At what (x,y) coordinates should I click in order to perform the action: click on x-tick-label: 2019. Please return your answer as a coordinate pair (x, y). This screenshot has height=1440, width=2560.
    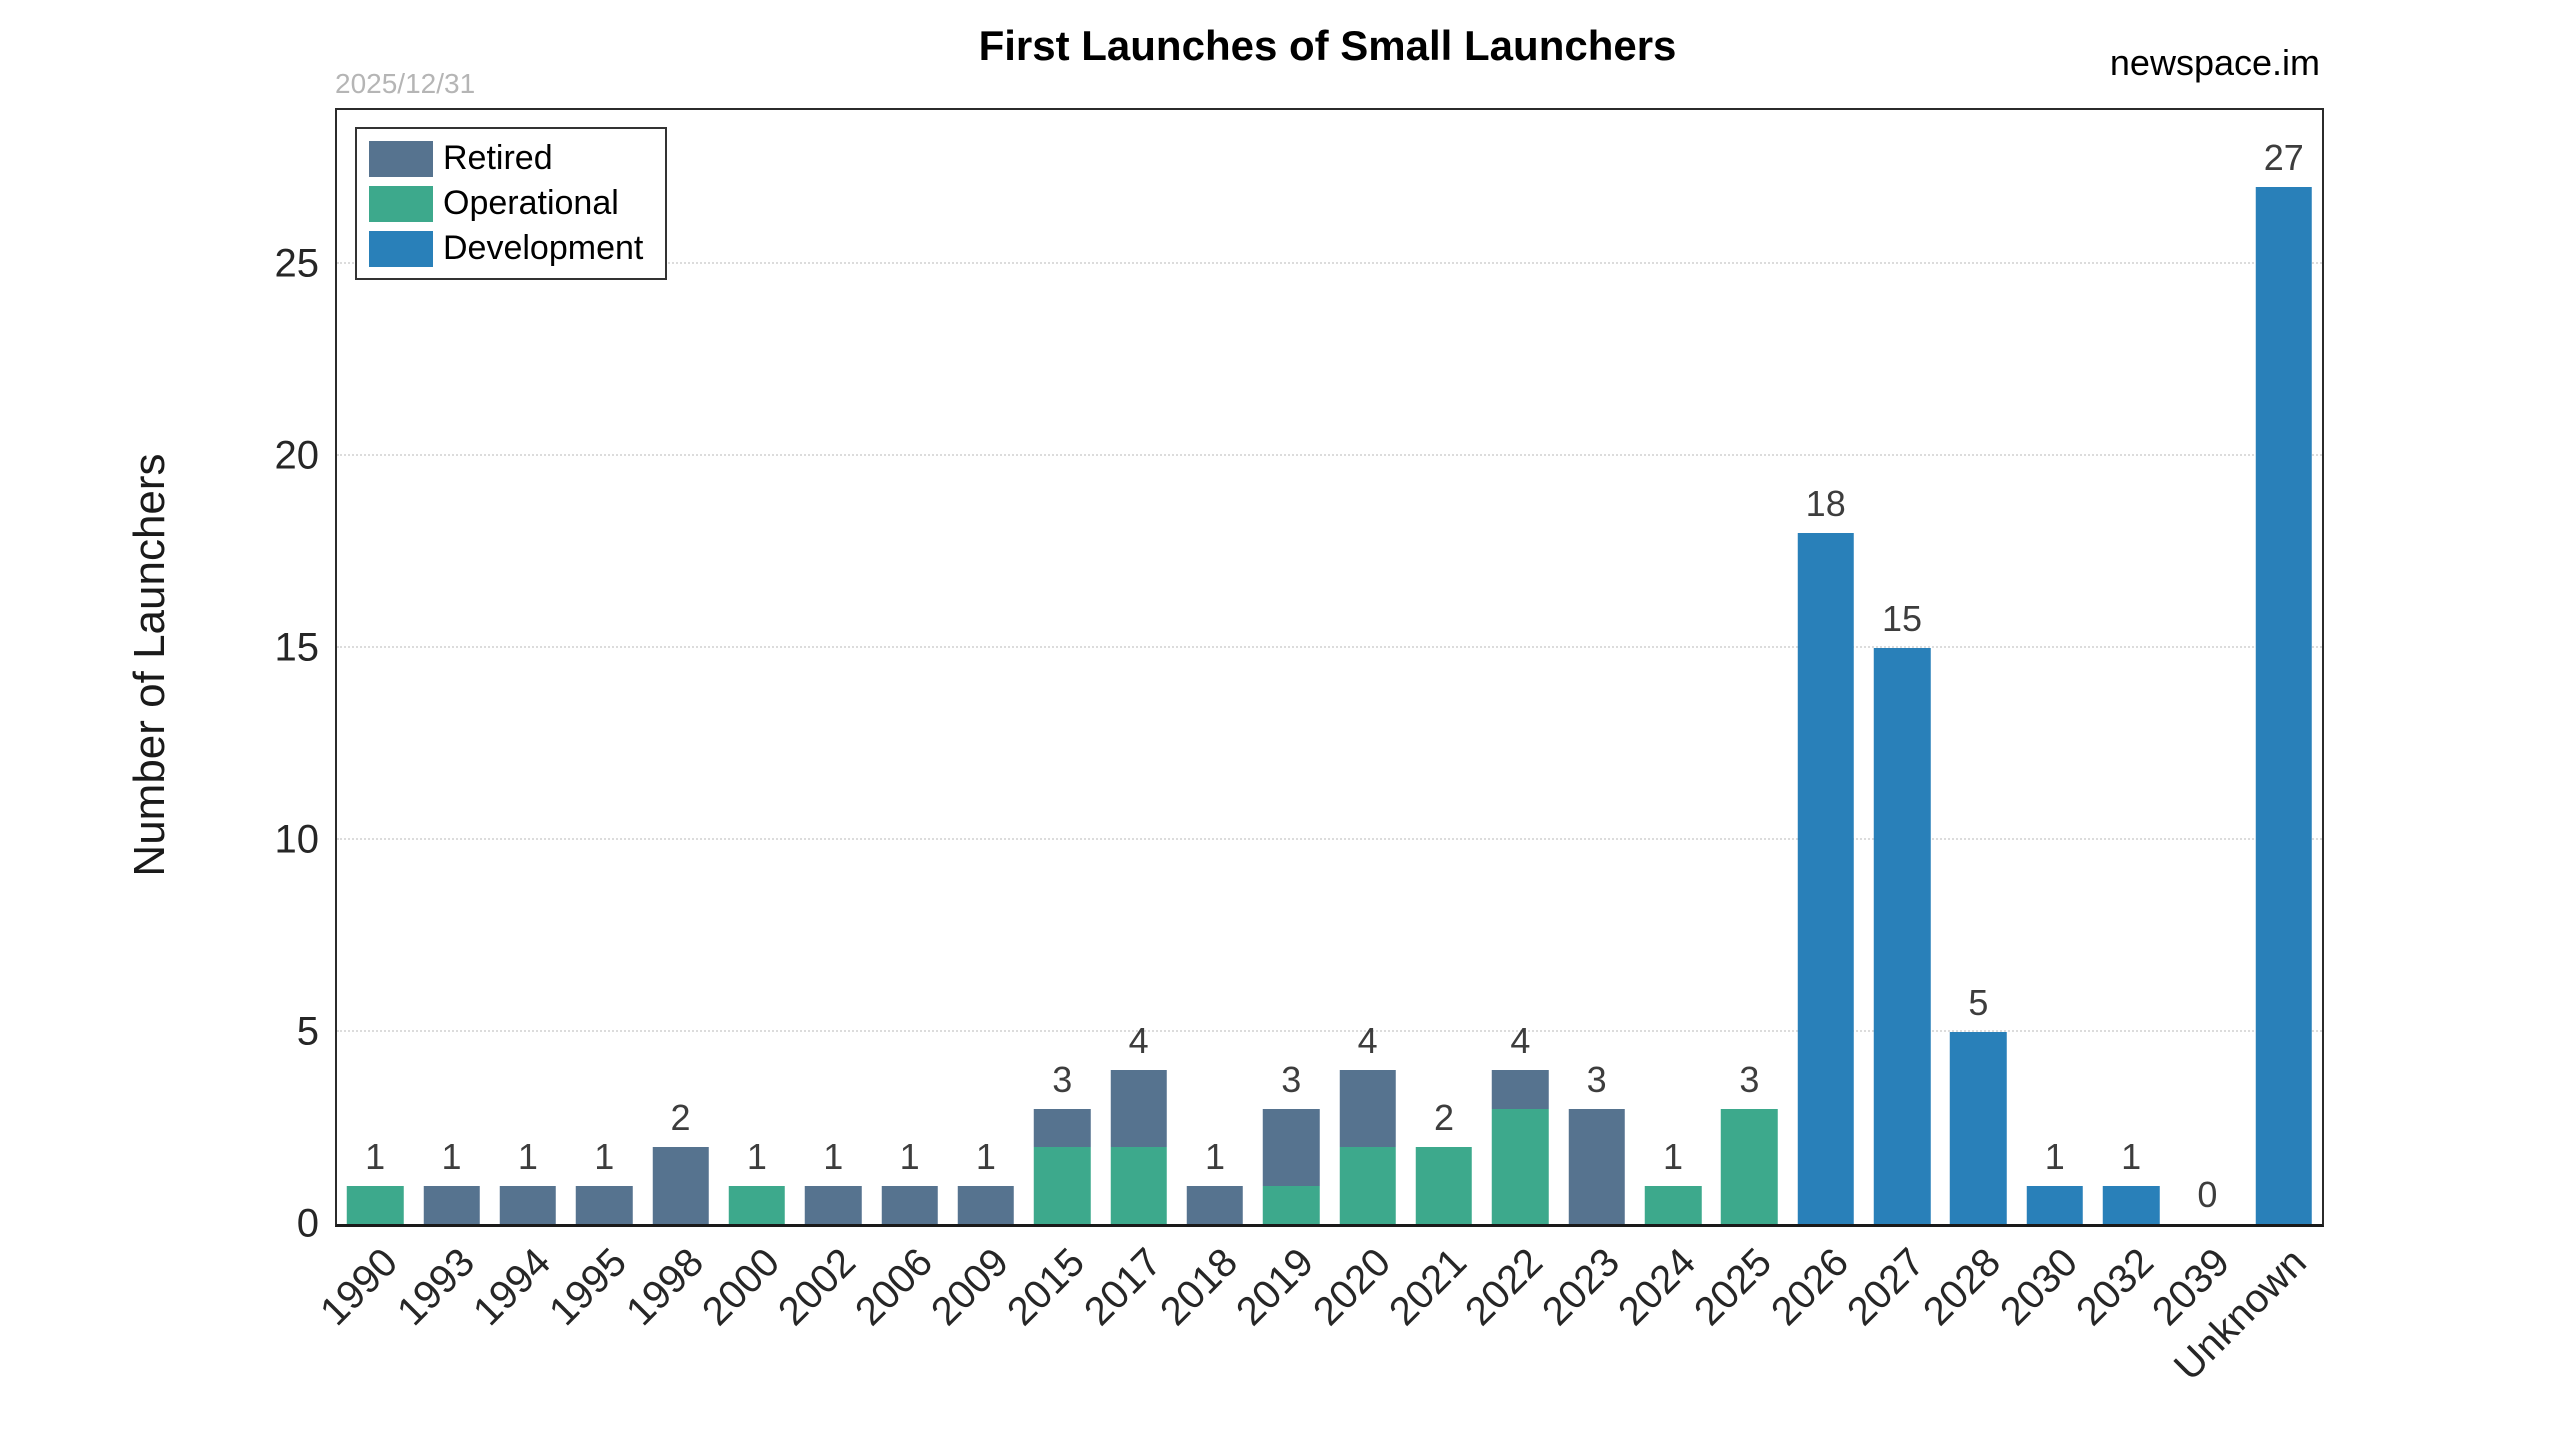
    Looking at the image, I should click on (1275, 1287).